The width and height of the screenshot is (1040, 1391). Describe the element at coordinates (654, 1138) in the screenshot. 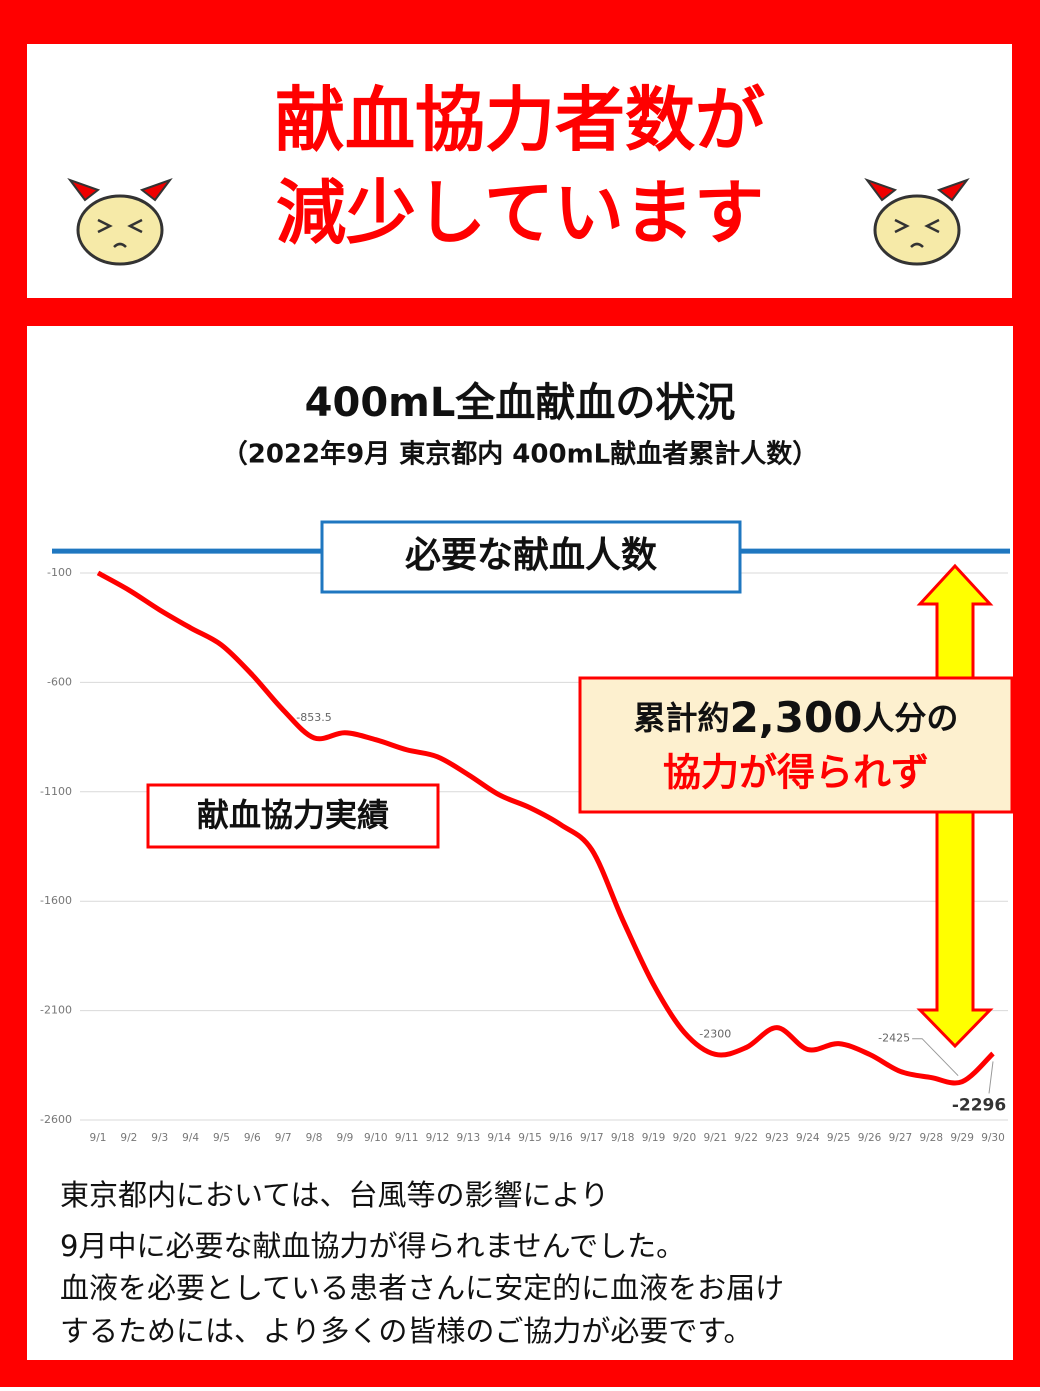

I see `x-tick-label: 9/19` at that location.